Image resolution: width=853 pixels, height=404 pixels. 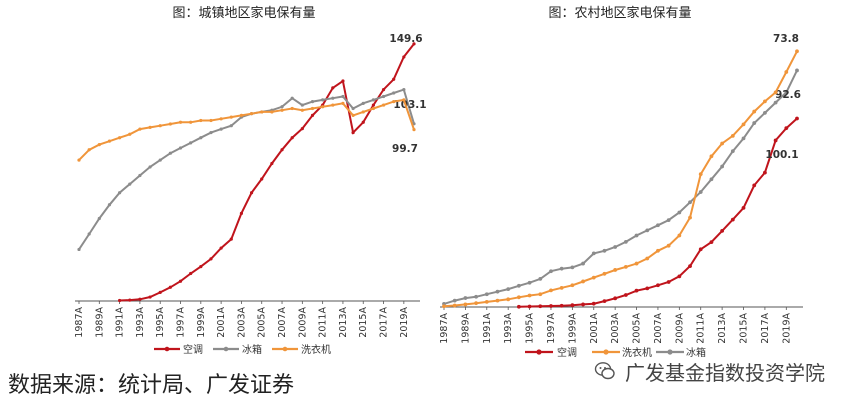 What do you see at coordinates (765, 328) in the screenshot?
I see `x-tick-label: 2017A` at bounding box center [765, 328].